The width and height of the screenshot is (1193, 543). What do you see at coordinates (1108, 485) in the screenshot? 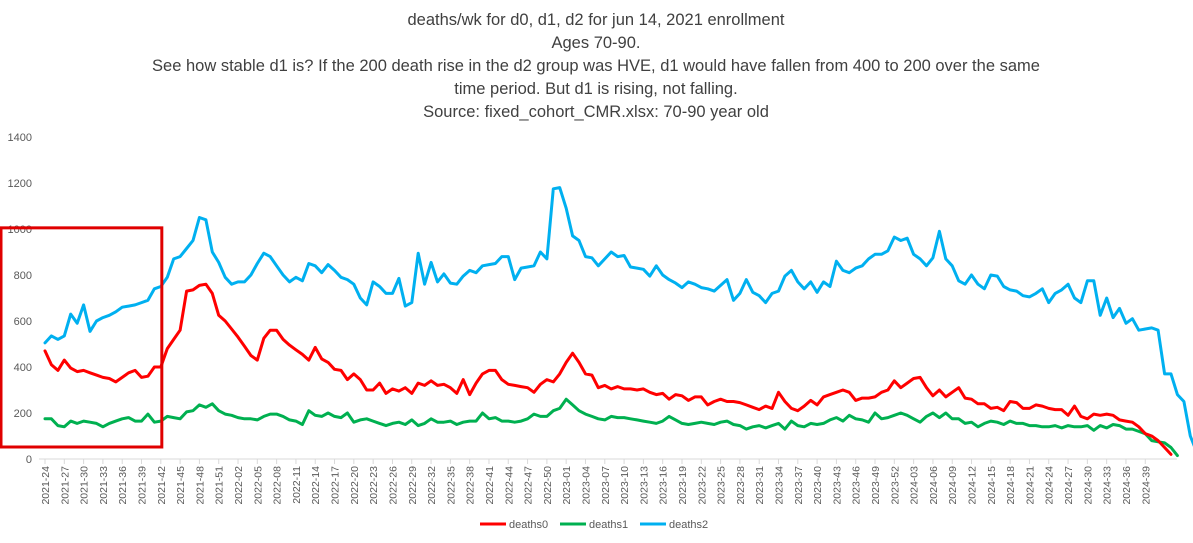
I see `x-tick-label: 2024-33` at bounding box center [1108, 485].